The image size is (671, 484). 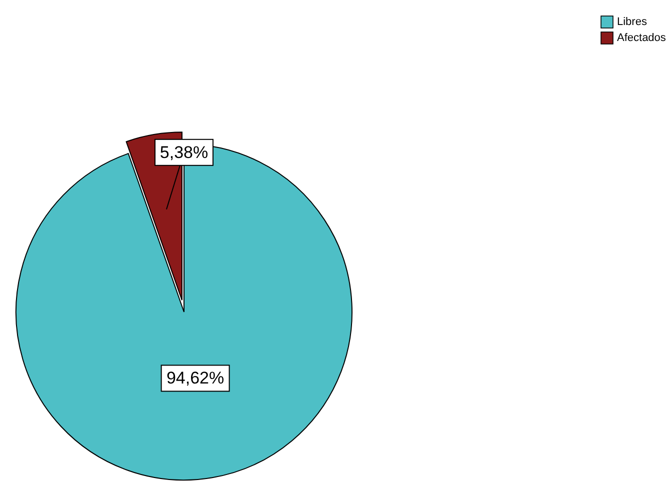 I want to click on data-label: 94,62%, so click(x=195, y=378).